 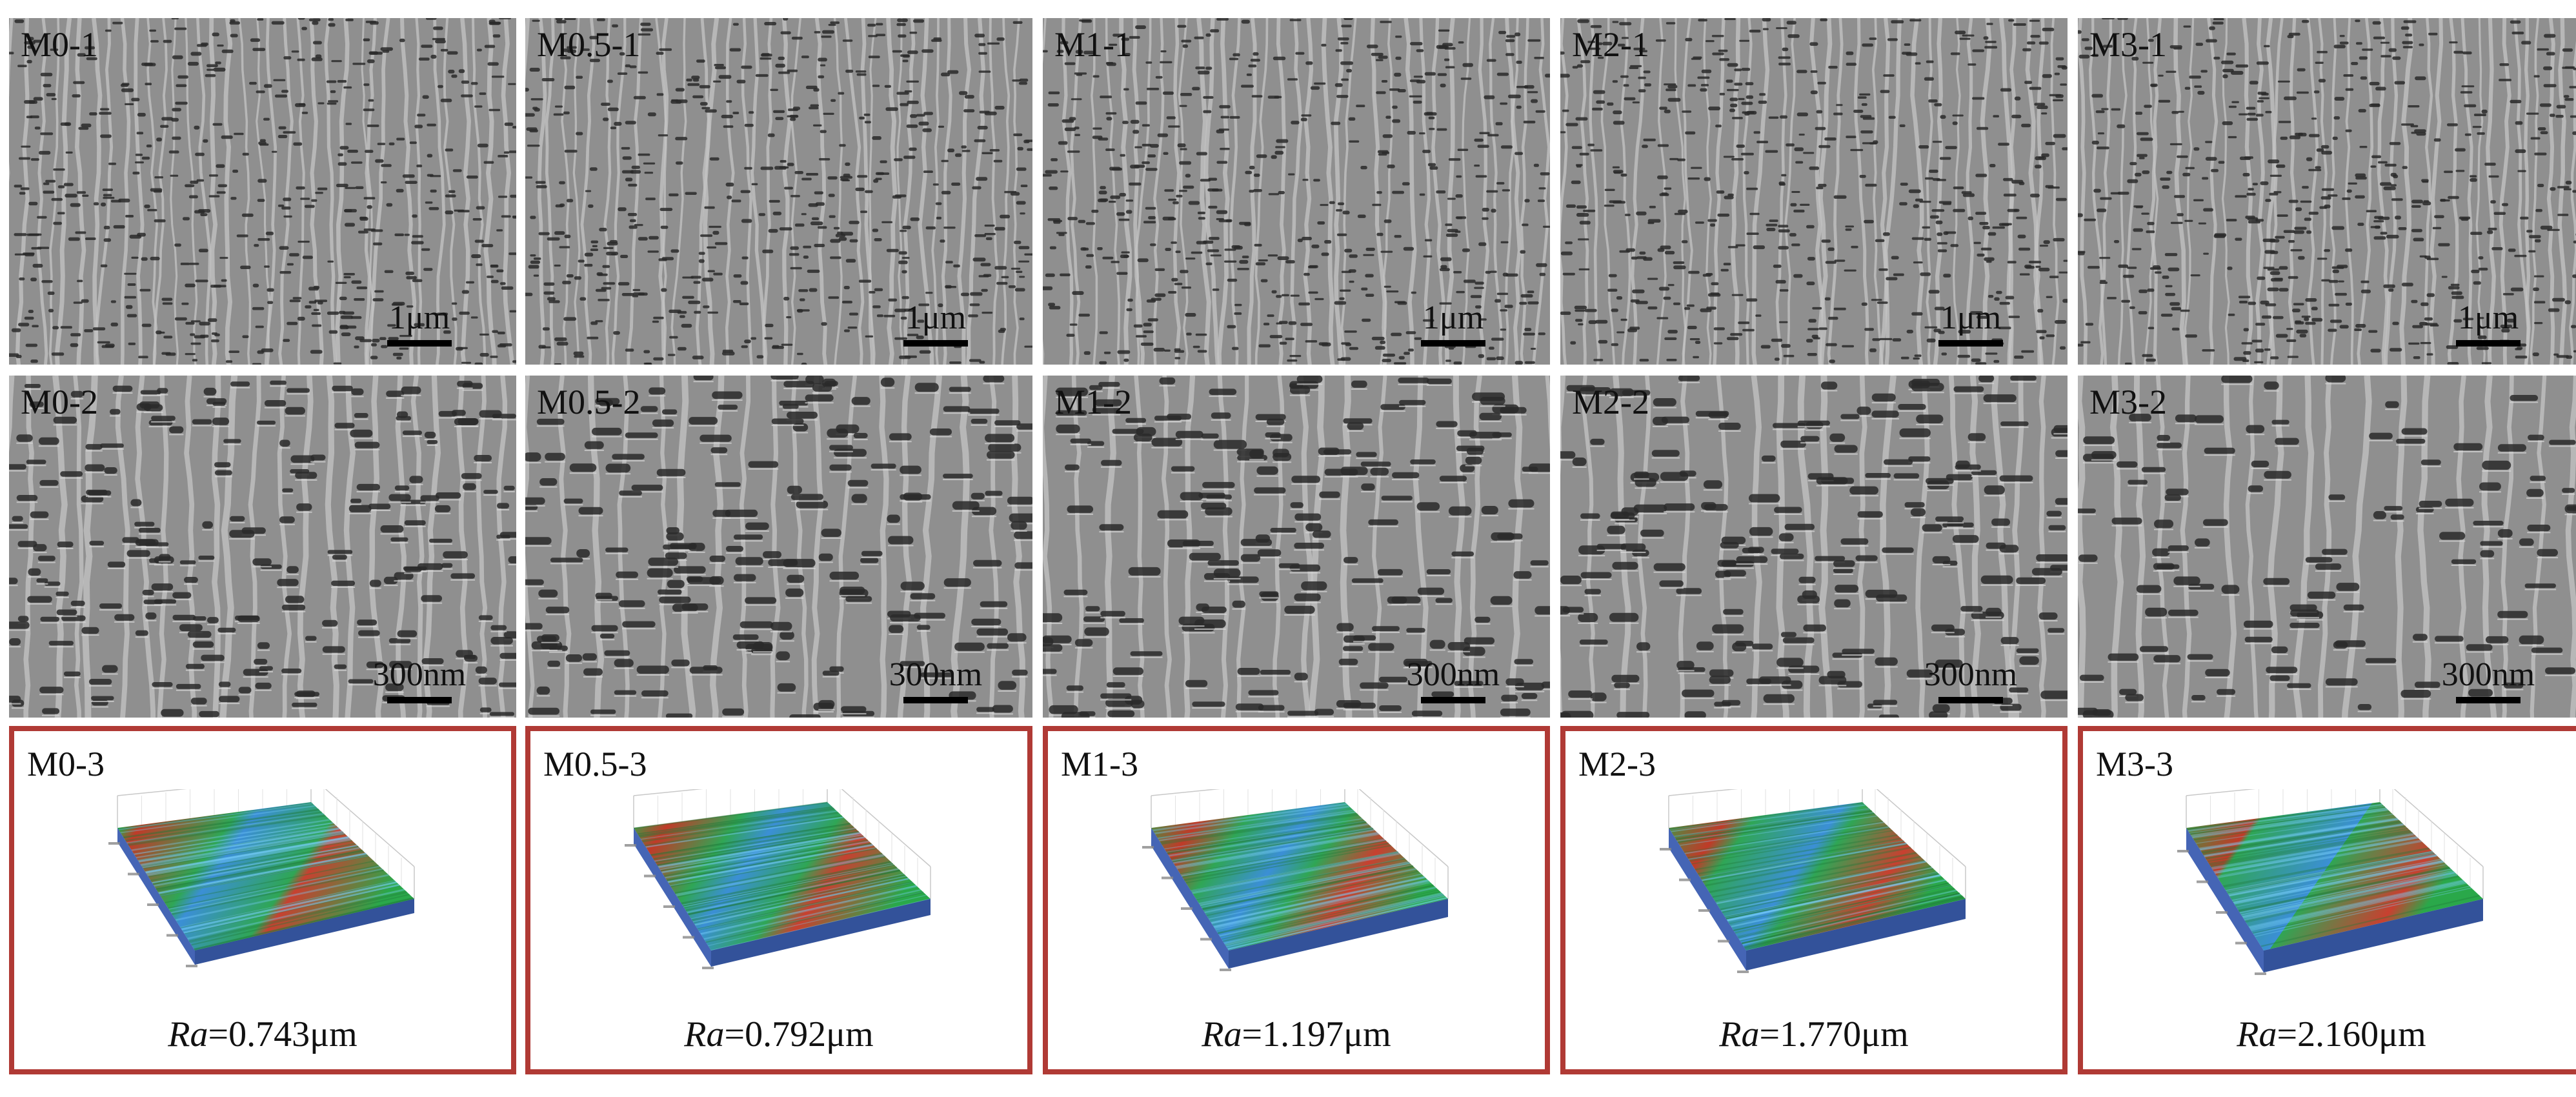 What do you see at coordinates (2128, 45) in the screenshot?
I see `panel-label: M3-1` at bounding box center [2128, 45].